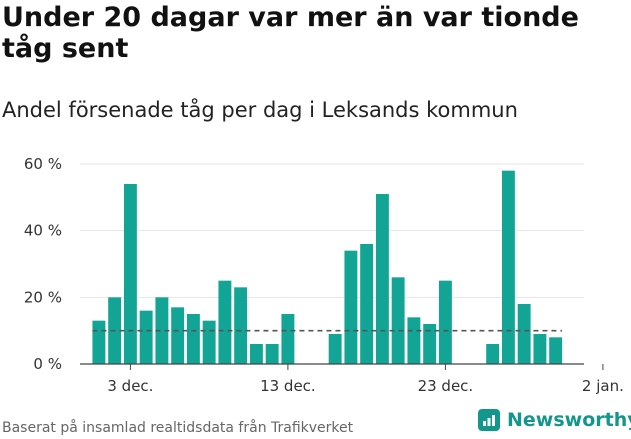 The width and height of the screenshot is (631, 439). Describe the element at coordinates (43, 231) in the screenshot. I see `y-tick-label: 40 %` at that location.